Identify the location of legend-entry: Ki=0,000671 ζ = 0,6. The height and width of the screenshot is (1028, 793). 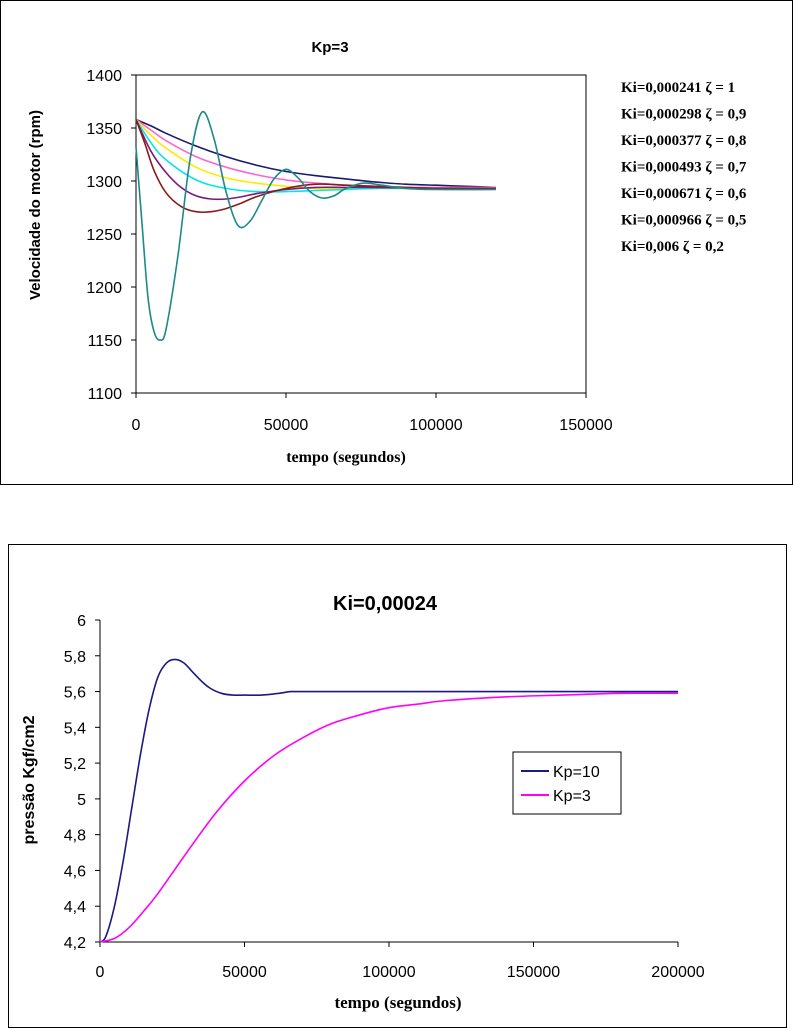
(684, 194).